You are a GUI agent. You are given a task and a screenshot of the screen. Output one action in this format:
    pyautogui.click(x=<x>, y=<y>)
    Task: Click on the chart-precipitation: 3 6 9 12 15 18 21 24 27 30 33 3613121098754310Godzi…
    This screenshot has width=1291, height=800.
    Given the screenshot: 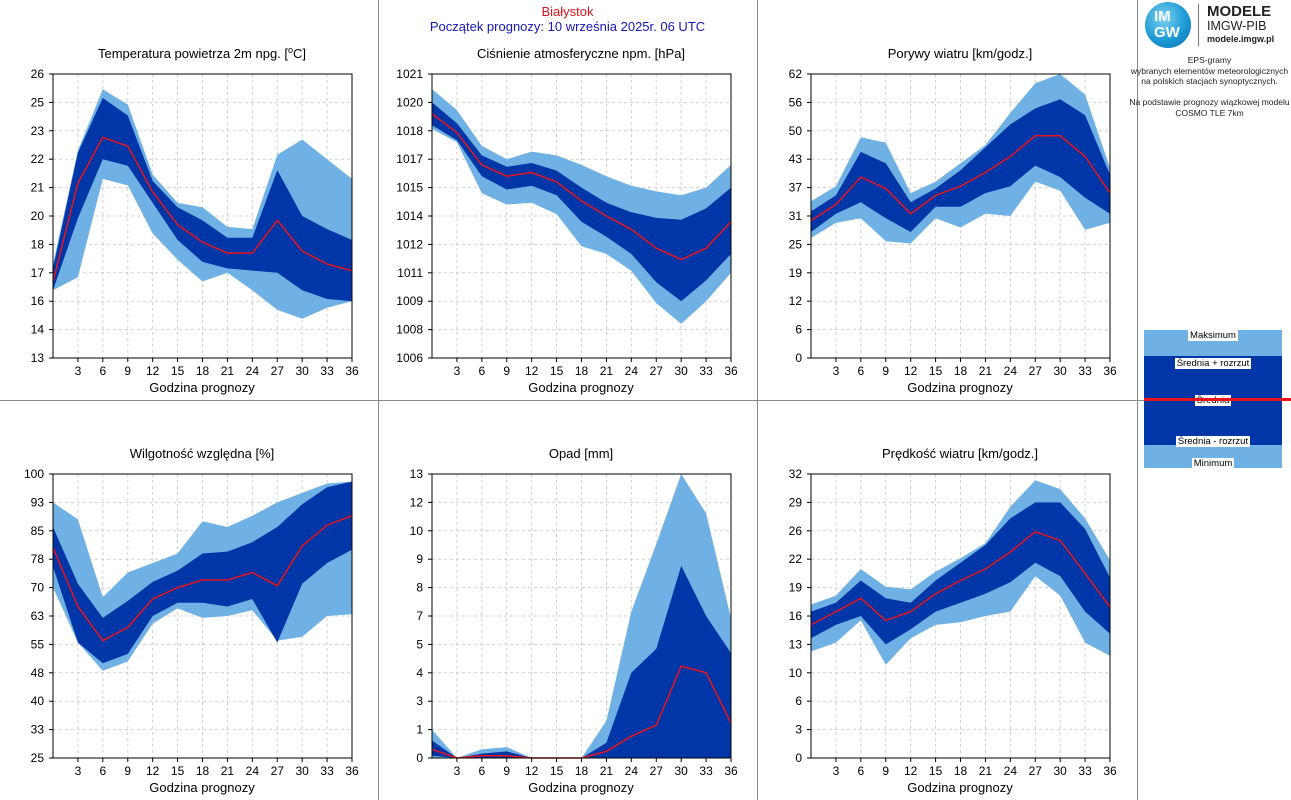 What is the action you would take?
    pyautogui.click(x=574, y=620)
    